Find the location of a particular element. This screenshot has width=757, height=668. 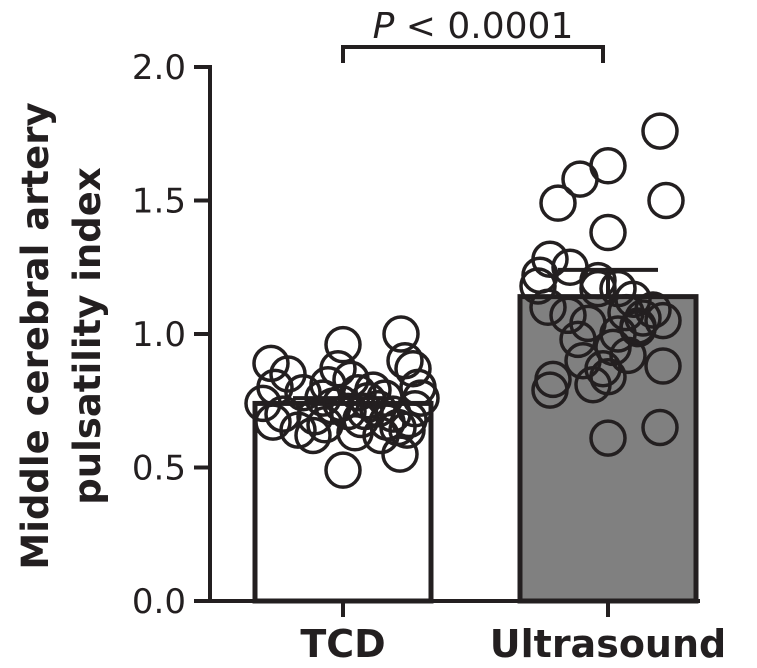

y-axis-label: Middle cerebral artery pulsatility index is located at coordinates (61, 335).